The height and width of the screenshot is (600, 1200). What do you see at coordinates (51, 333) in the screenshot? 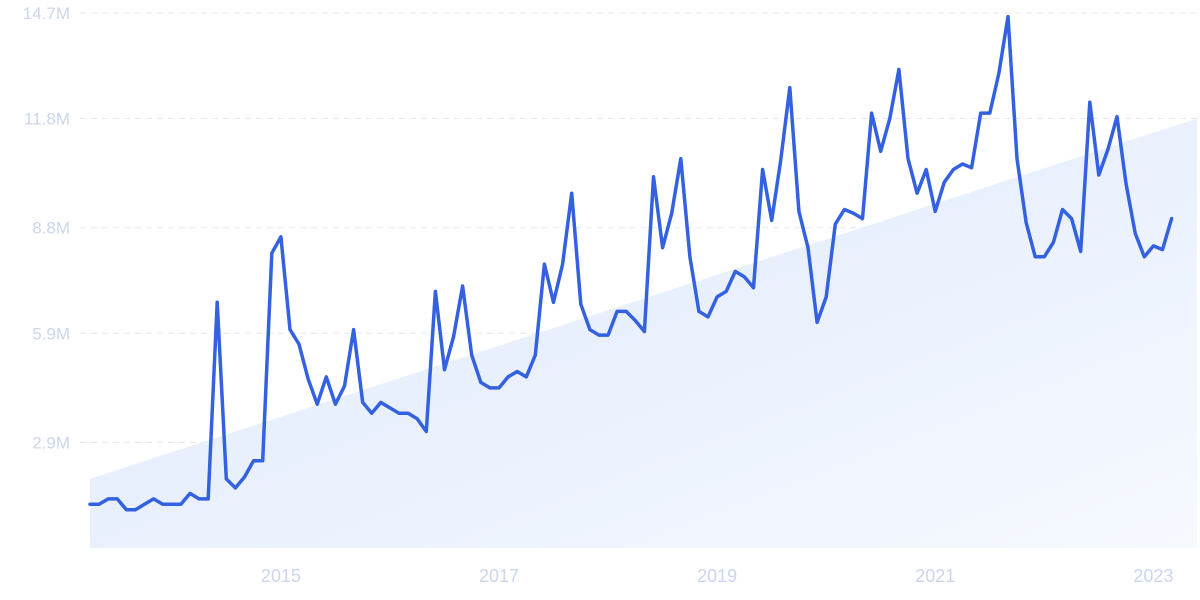
I see `y-tick-label: 5.9M` at bounding box center [51, 333].